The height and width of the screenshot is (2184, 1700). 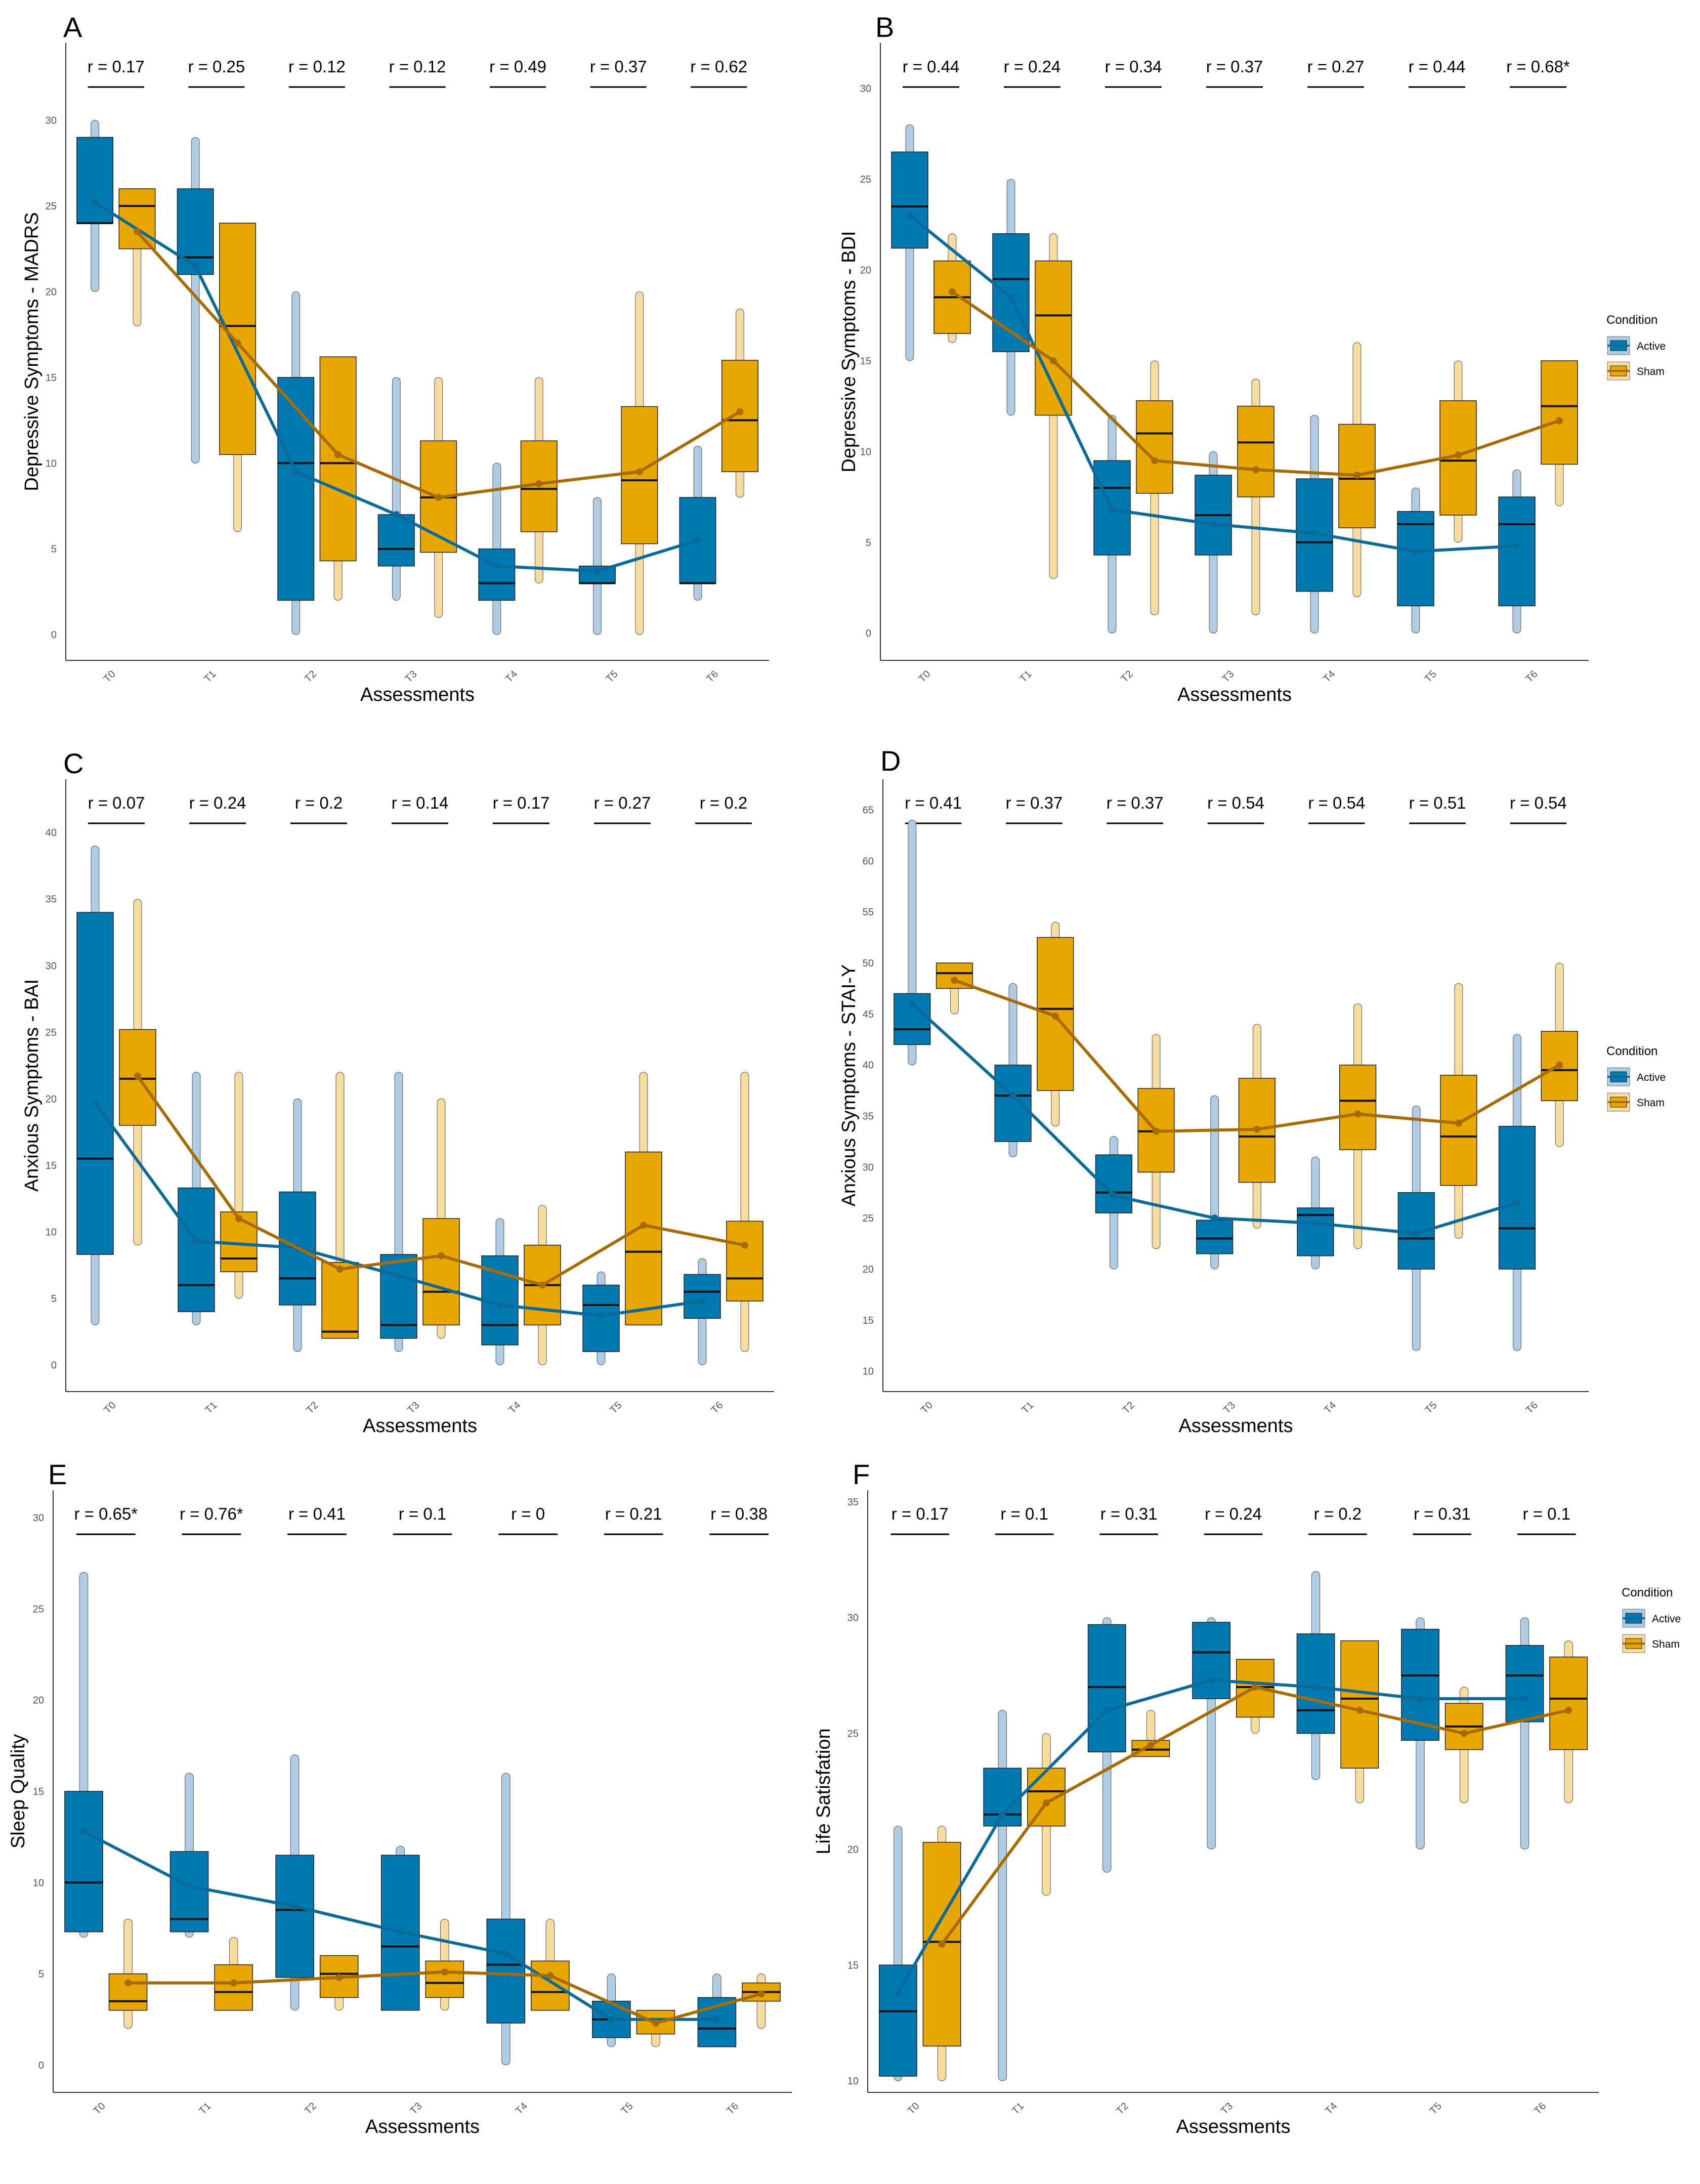 I want to click on r-label: r = 0.31, so click(x=1442, y=1513).